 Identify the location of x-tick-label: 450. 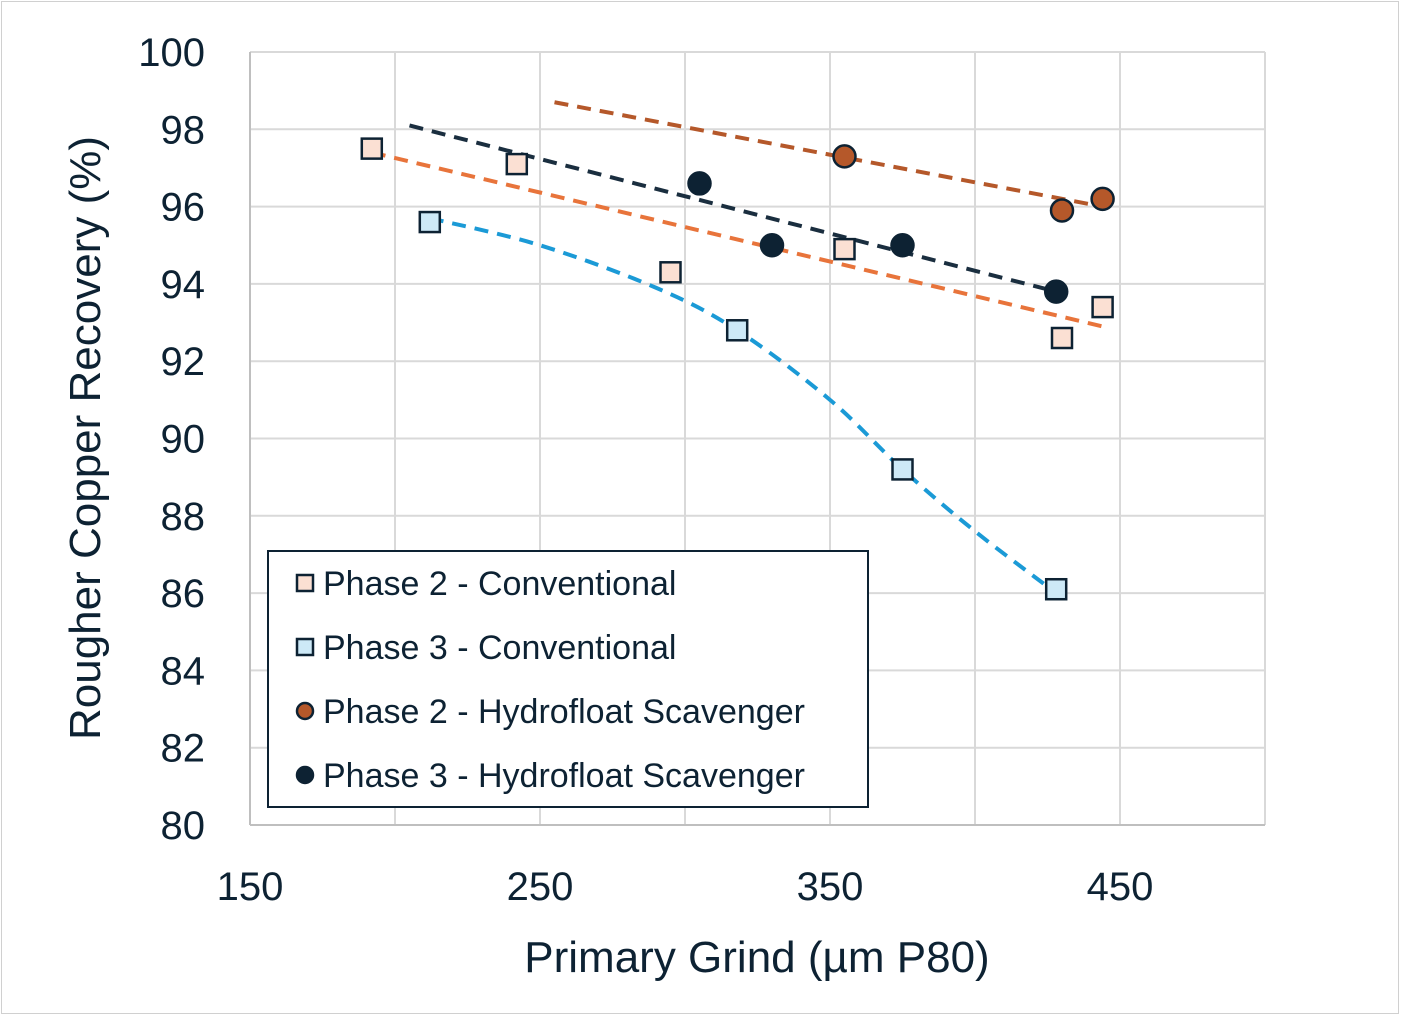
(1120, 887).